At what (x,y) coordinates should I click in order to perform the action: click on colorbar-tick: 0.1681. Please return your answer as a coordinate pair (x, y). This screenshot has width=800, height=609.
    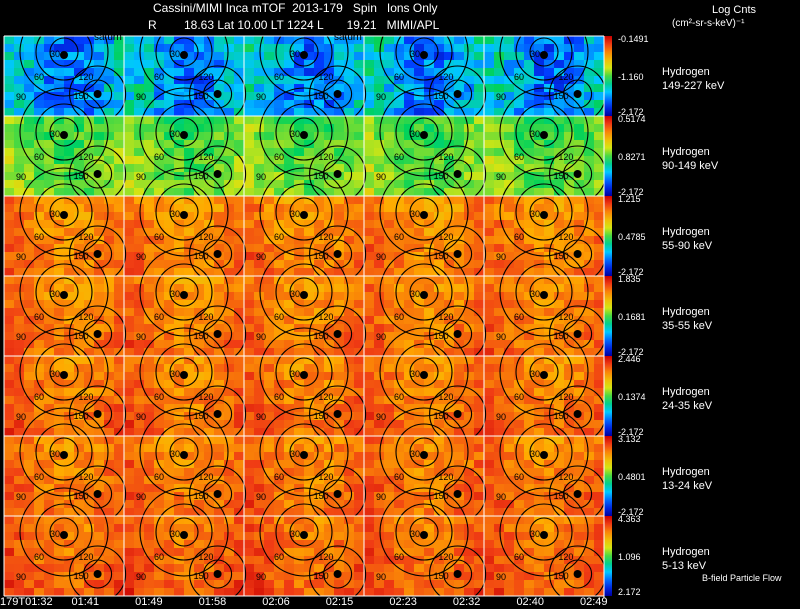
    Looking at the image, I should click on (632, 317).